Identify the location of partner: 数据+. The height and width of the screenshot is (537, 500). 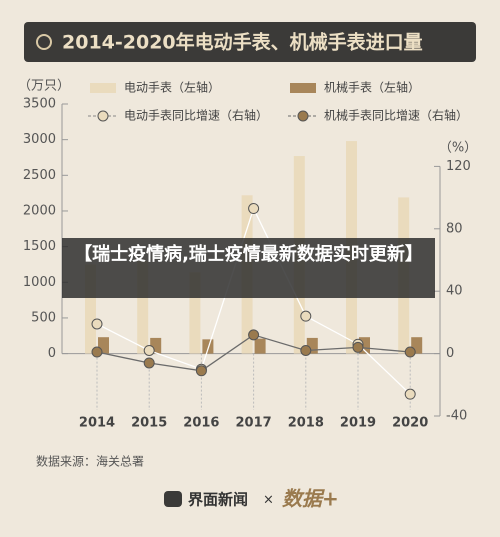
(310, 499).